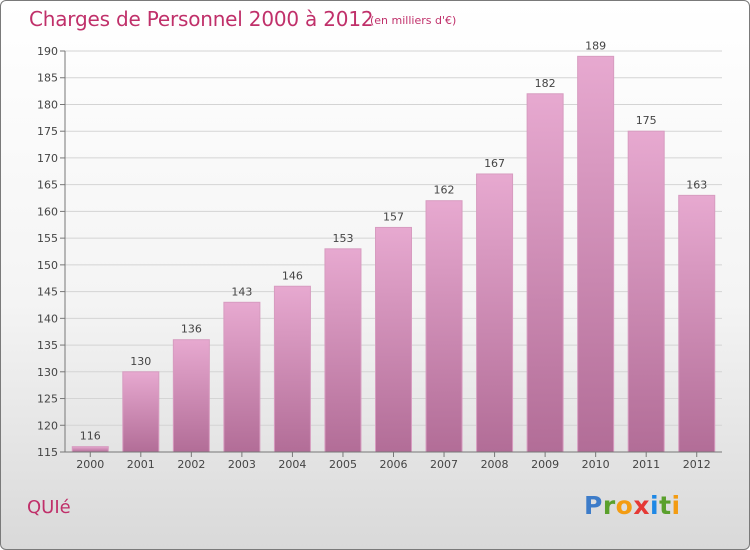 The width and height of the screenshot is (750, 550). Describe the element at coordinates (641, 505) in the screenshot. I see `logo-letter: x` at that location.